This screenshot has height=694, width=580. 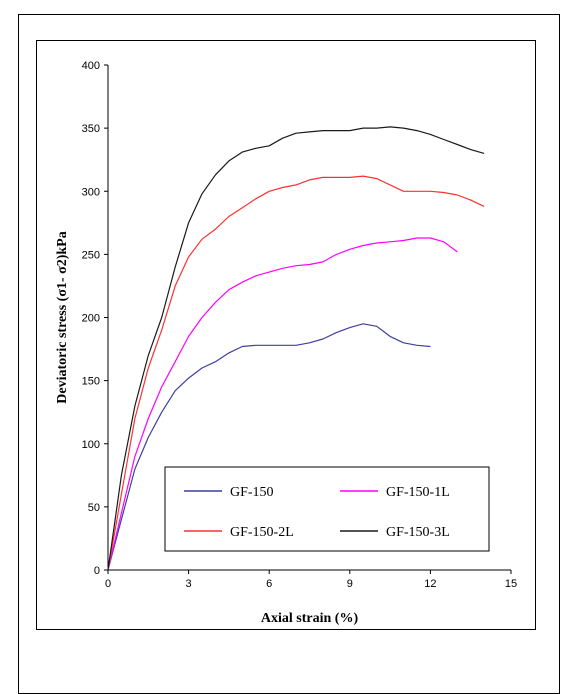 What do you see at coordinates (91, 129) in the screenshot?
I see `y-tick-label: 350` at bounding box center [91, 129].